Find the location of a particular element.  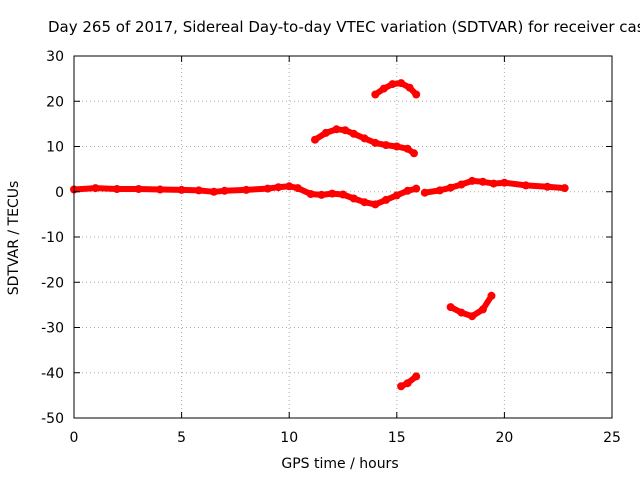

y-axis-label: SDTVAR / TECUs is located at coordinates (14, 238).